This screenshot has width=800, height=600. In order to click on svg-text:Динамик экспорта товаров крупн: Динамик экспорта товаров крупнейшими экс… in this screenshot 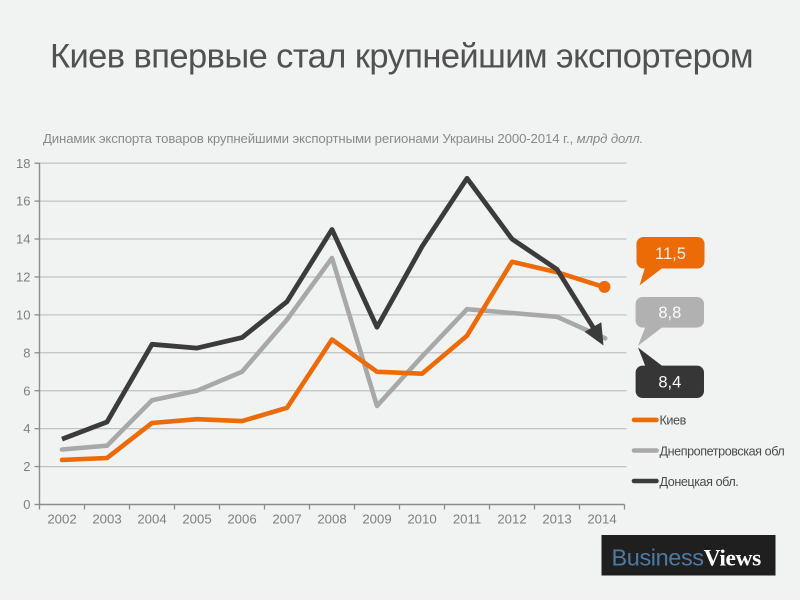, I will do `click(343, 138)`.